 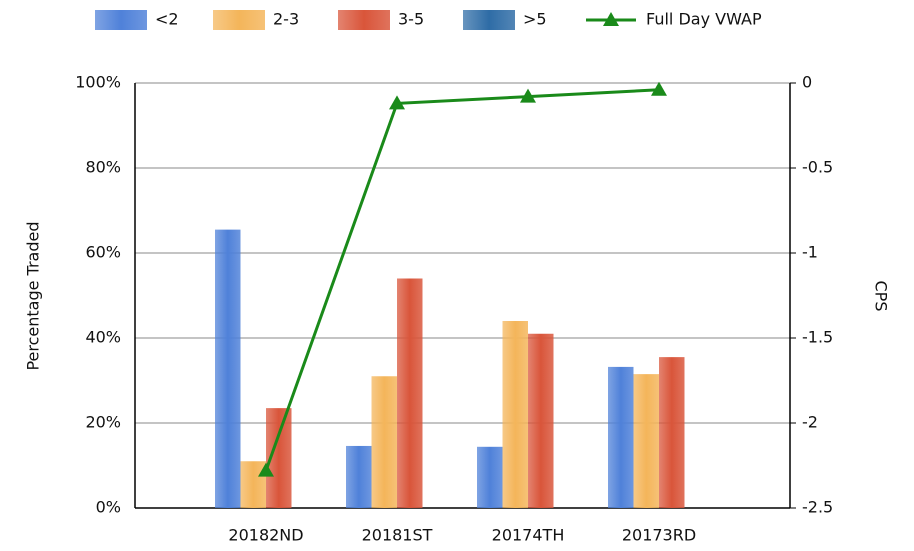 I want to click on y2-axis-label: CPS, so click(x=881, y=296).